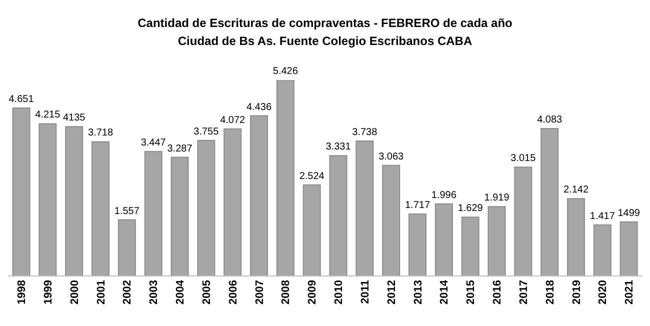 Image resolution: width=650 pixels, height=326 pixels. I want to click on x-tick-label: 2006, so click(233, 292).